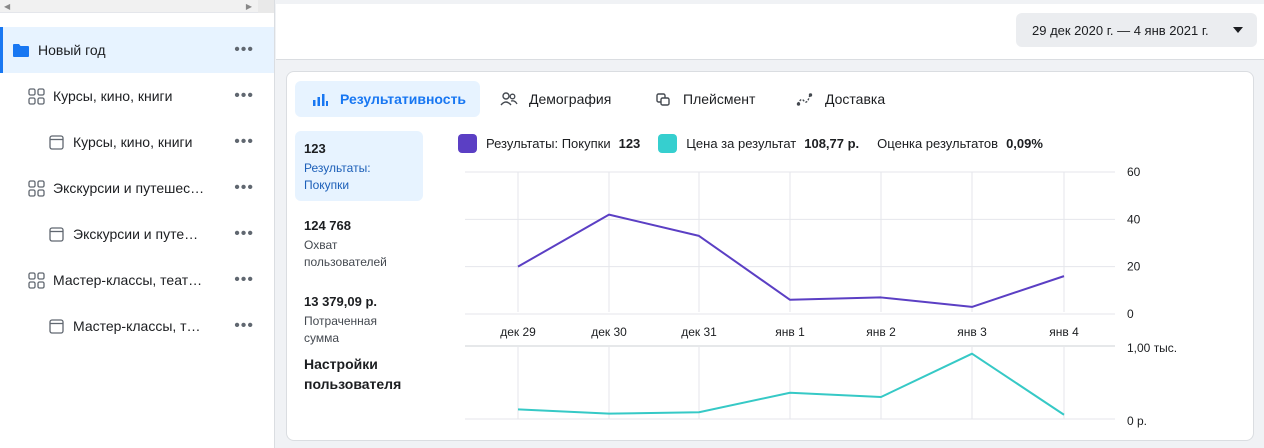 The height and width of the screenshot is (448, 1264). I want to click on tree-item: Экскурсии и путешест... •••, so click(137, 188).